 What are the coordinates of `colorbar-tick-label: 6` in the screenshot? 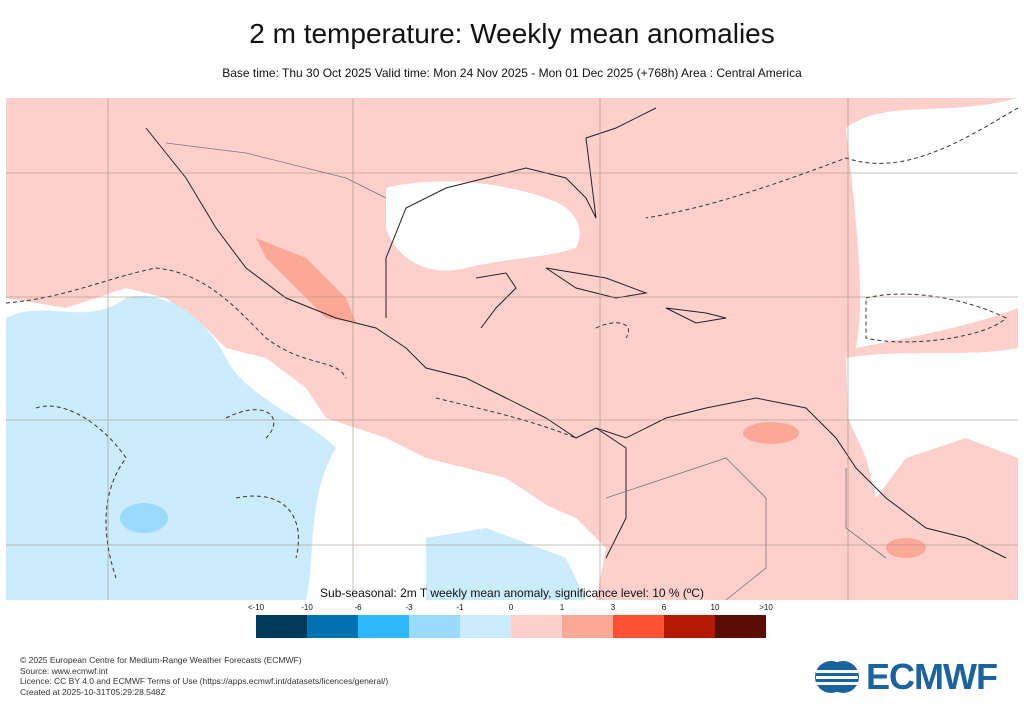 It's located at (664, 607).